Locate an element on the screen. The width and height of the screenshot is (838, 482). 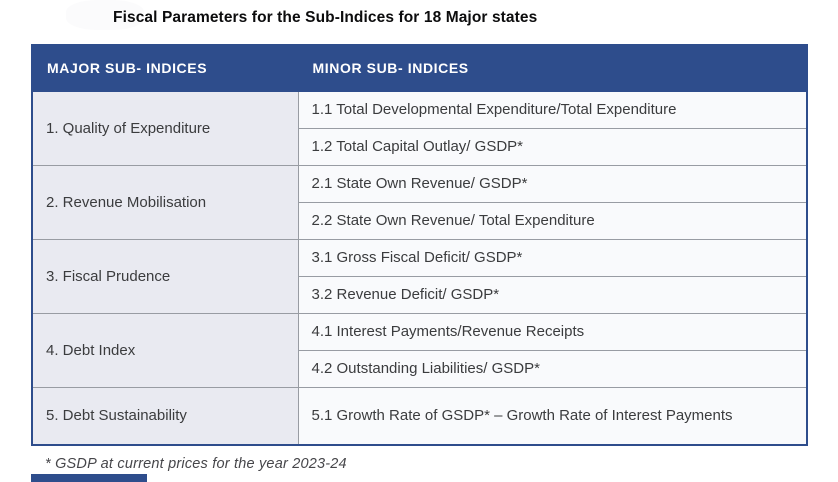
table-header-row: MAJOR SUB- INDICES MINOR SUB- INDICES is located at coordinates (419, 68).